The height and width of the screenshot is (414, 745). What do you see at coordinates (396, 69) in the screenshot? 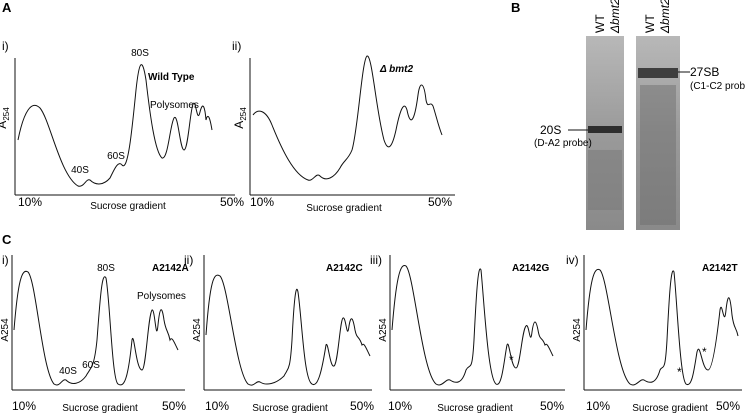
I see `strain-label: Δ bmt2` at bounding box center [396, 69].